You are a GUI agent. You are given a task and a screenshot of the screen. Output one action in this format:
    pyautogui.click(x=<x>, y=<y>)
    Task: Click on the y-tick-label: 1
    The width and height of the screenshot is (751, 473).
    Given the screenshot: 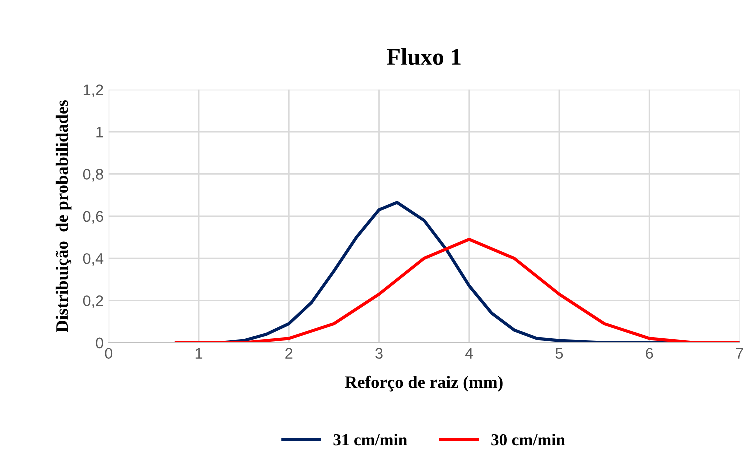 What is the action you would take?
    pyautogui.click(x=100, y=132)
    